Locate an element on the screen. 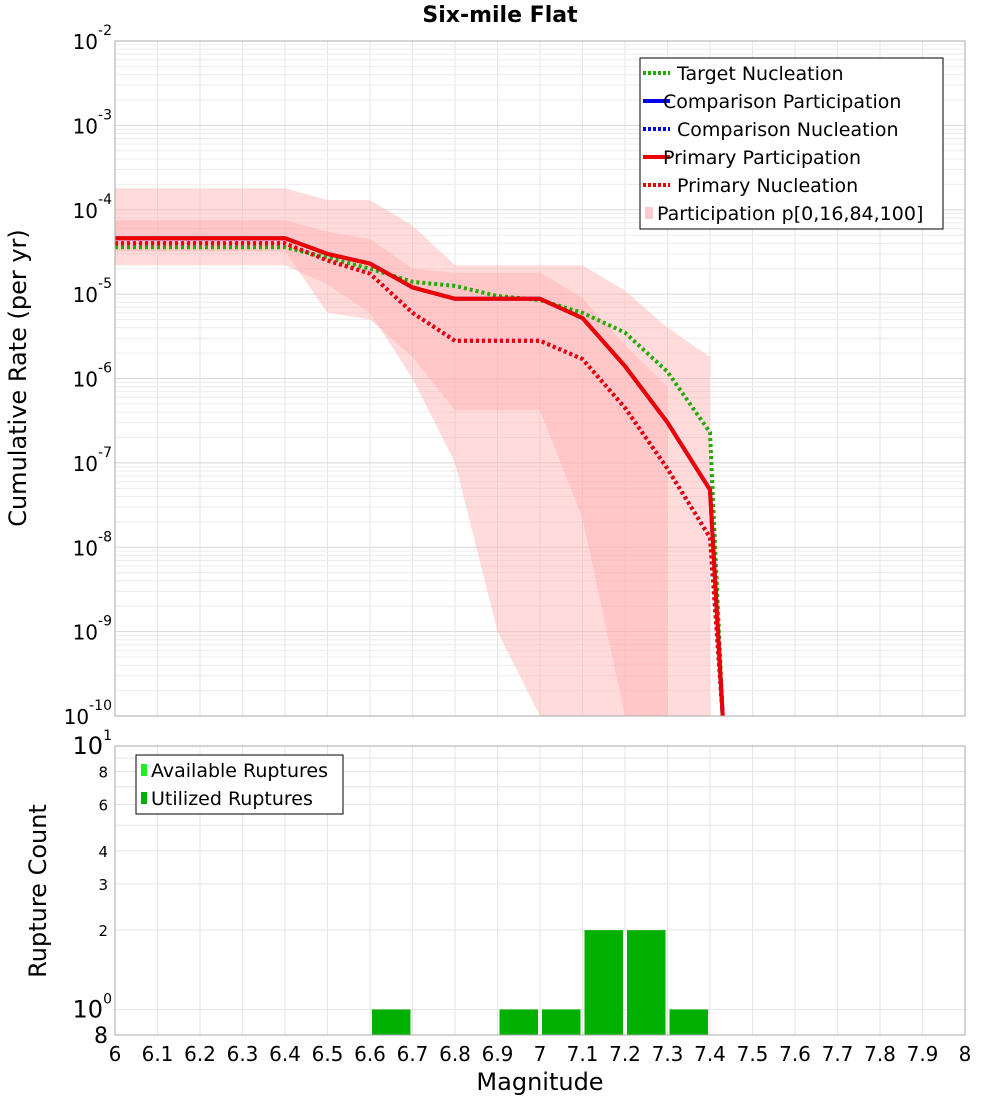  bottom-y-axis-label: Rupture Count is located at coordinates (38, 891).